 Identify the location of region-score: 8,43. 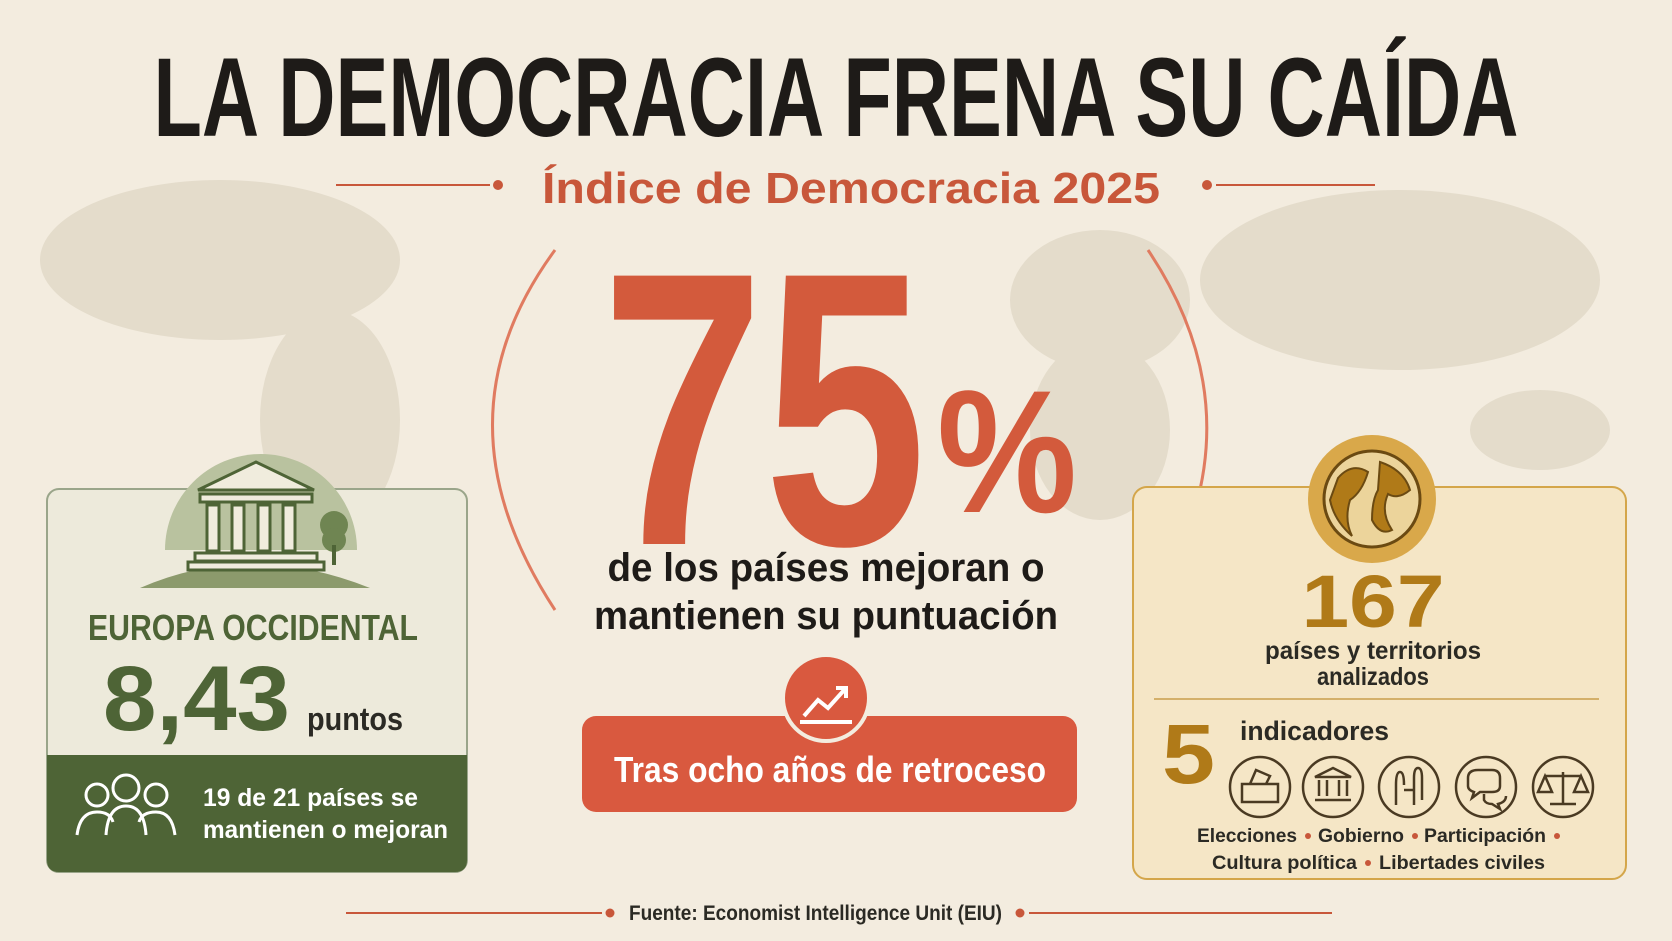
(196, 699).